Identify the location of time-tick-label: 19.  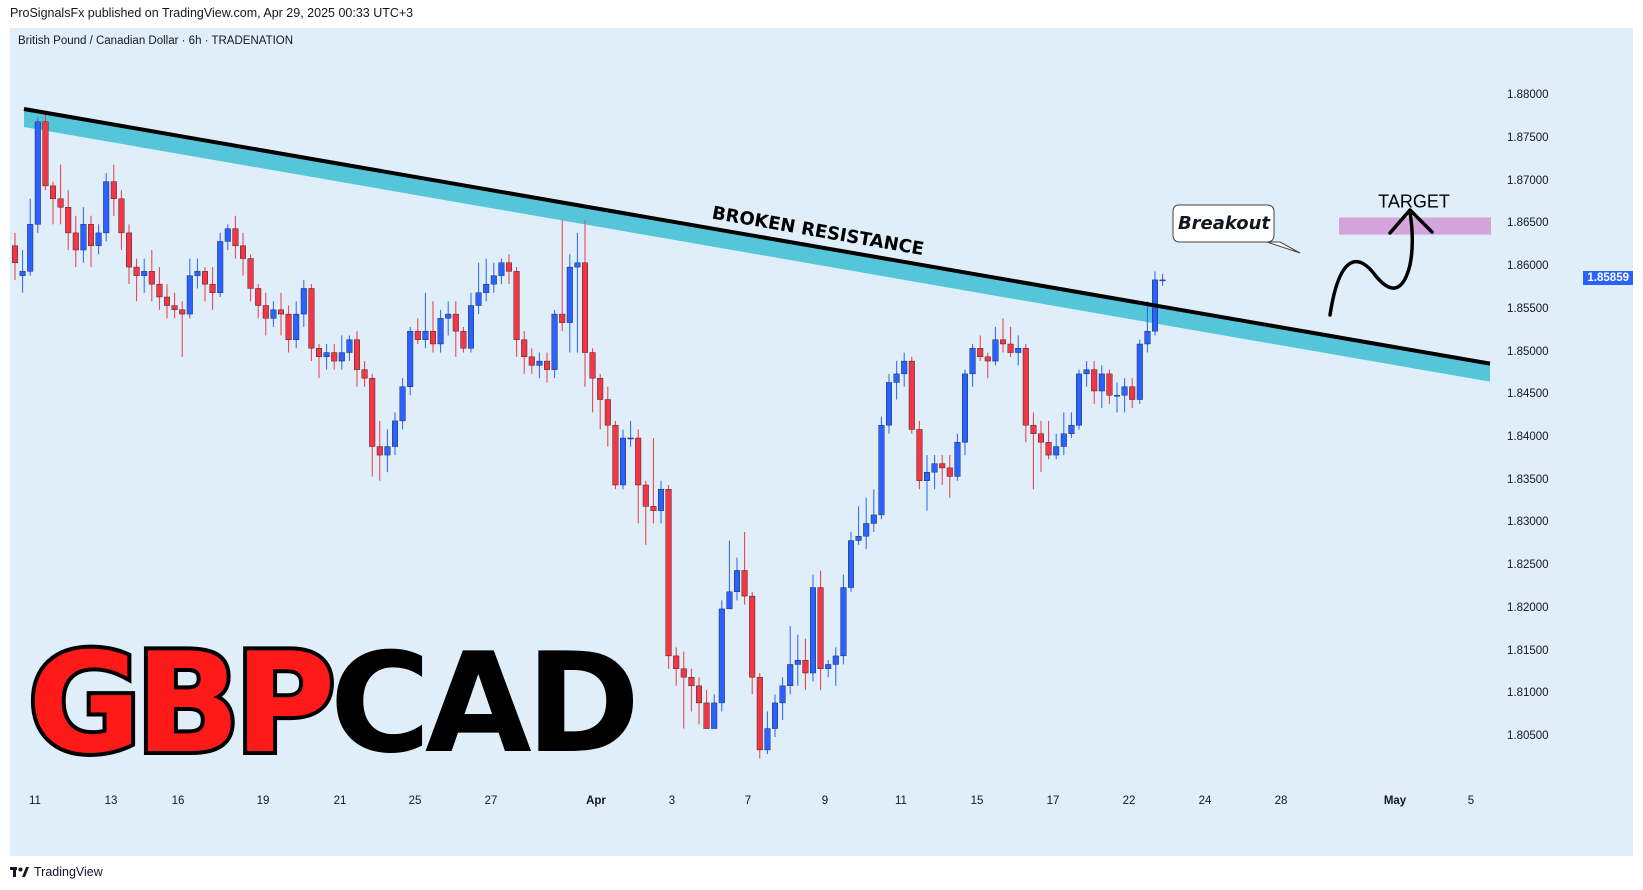
(263, 801).